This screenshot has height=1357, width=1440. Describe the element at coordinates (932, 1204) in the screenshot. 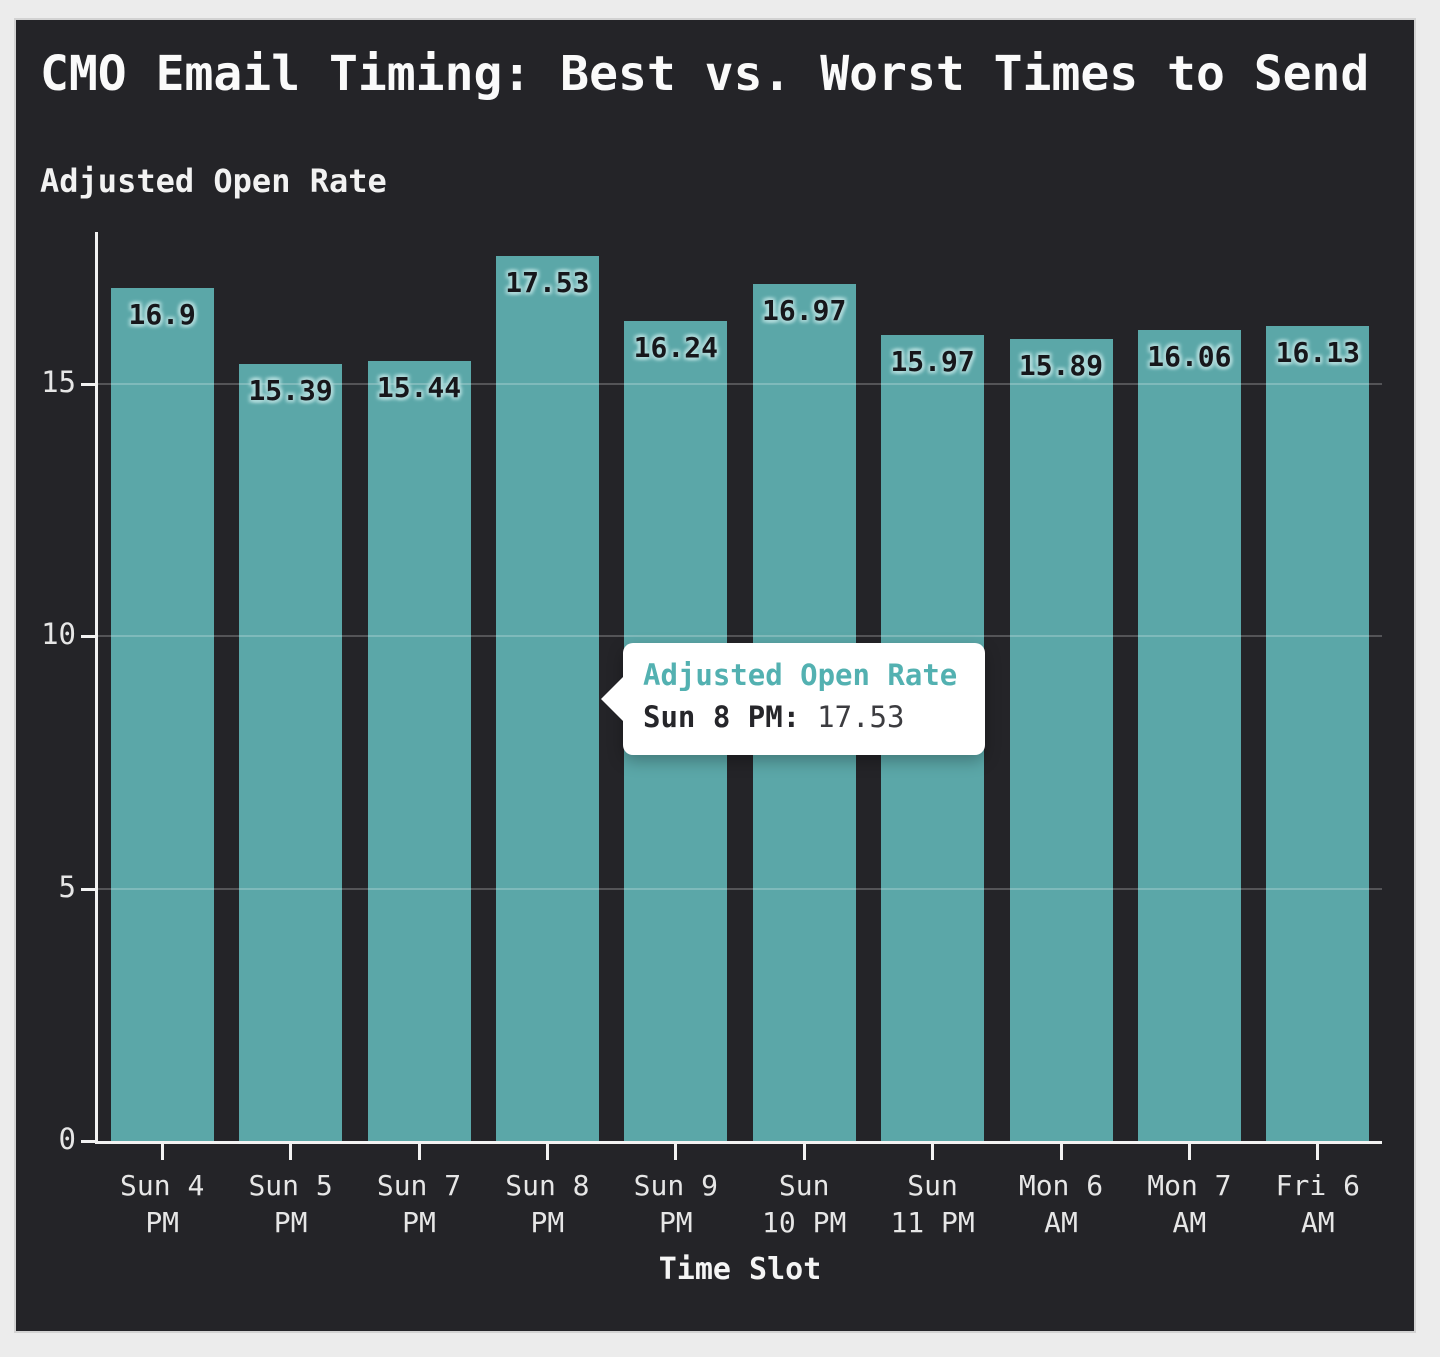

I see `x-tick-label-7: Sun 11 PM` at that location.